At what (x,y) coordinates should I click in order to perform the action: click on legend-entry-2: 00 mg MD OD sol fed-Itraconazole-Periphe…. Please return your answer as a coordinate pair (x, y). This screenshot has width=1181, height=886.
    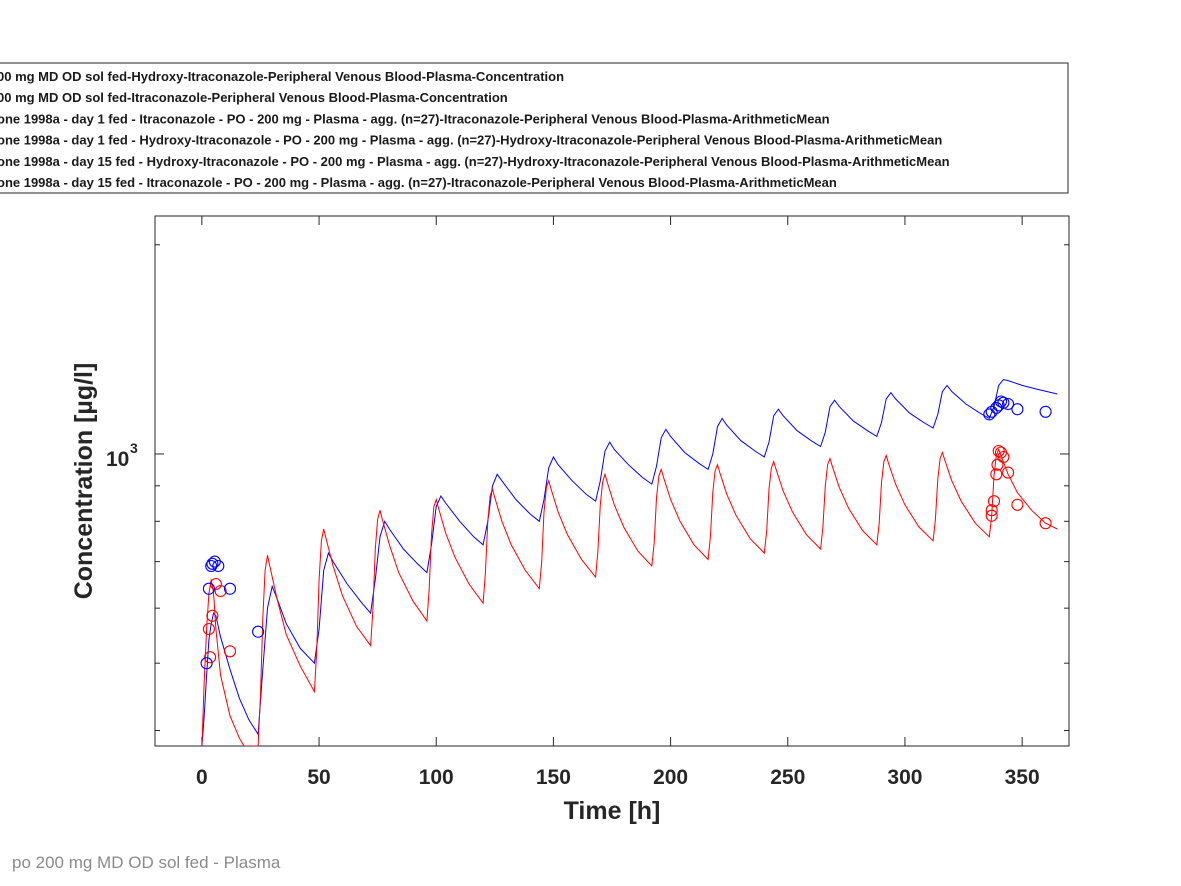
    Looking at the image, I should click on (254, 97).